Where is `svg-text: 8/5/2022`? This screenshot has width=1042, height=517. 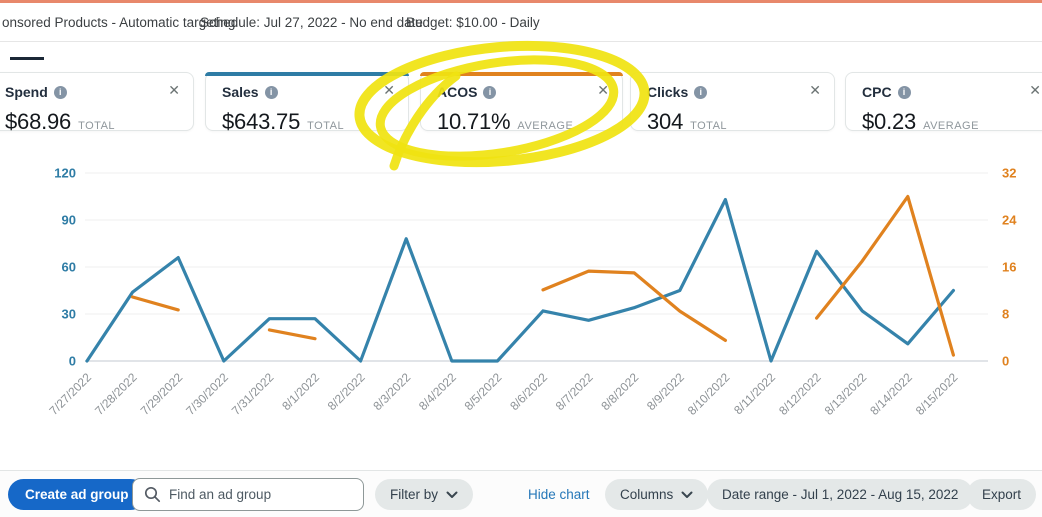
svg-text: 8/5/2022 is located at coordinates (483, 391).